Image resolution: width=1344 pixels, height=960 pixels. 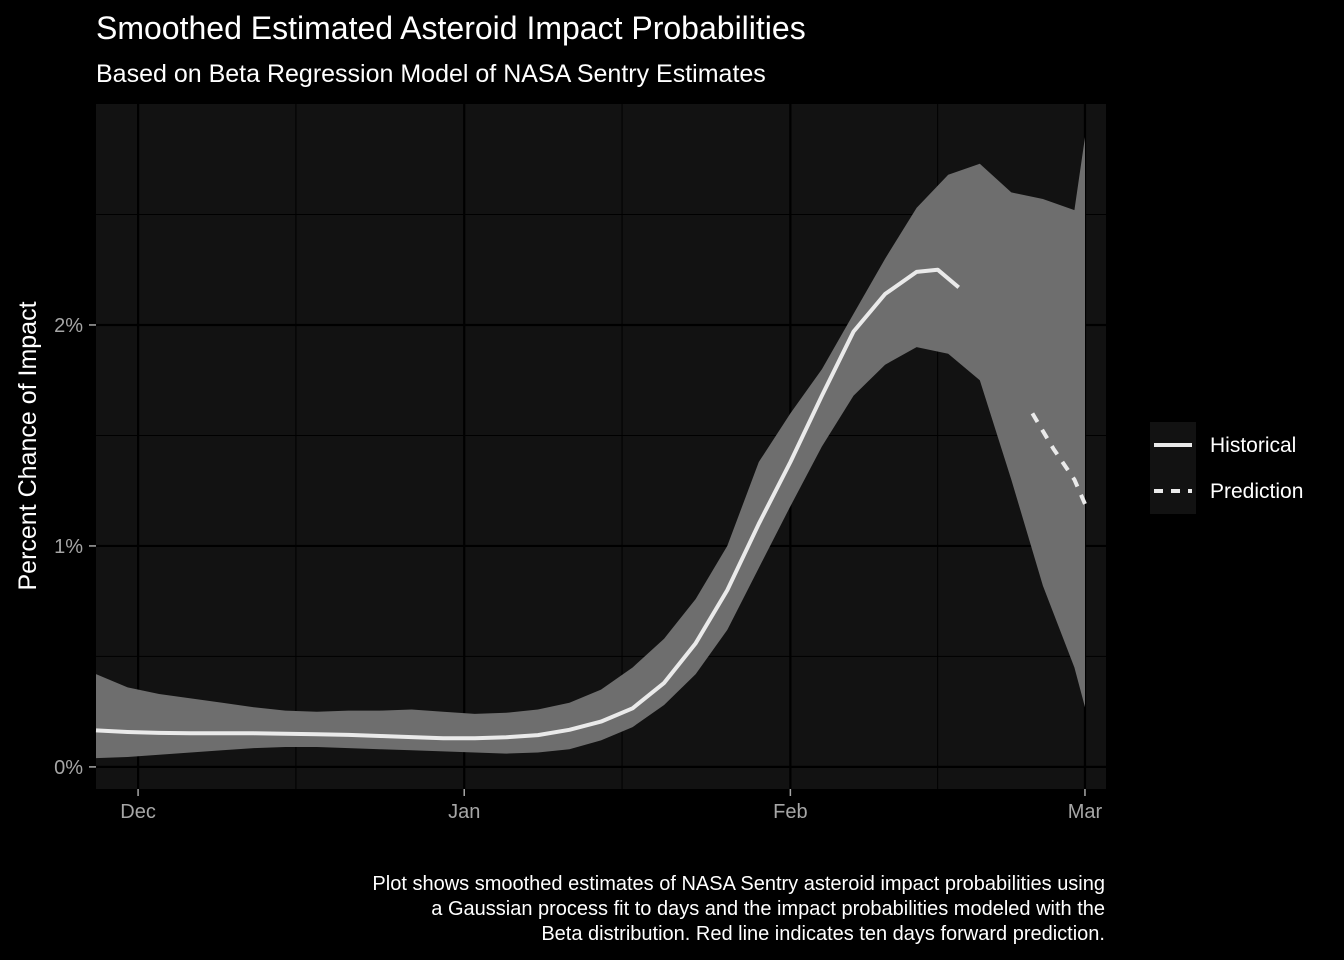 I want to click on x-tick-label: Dec, so click(x=138, y=812).